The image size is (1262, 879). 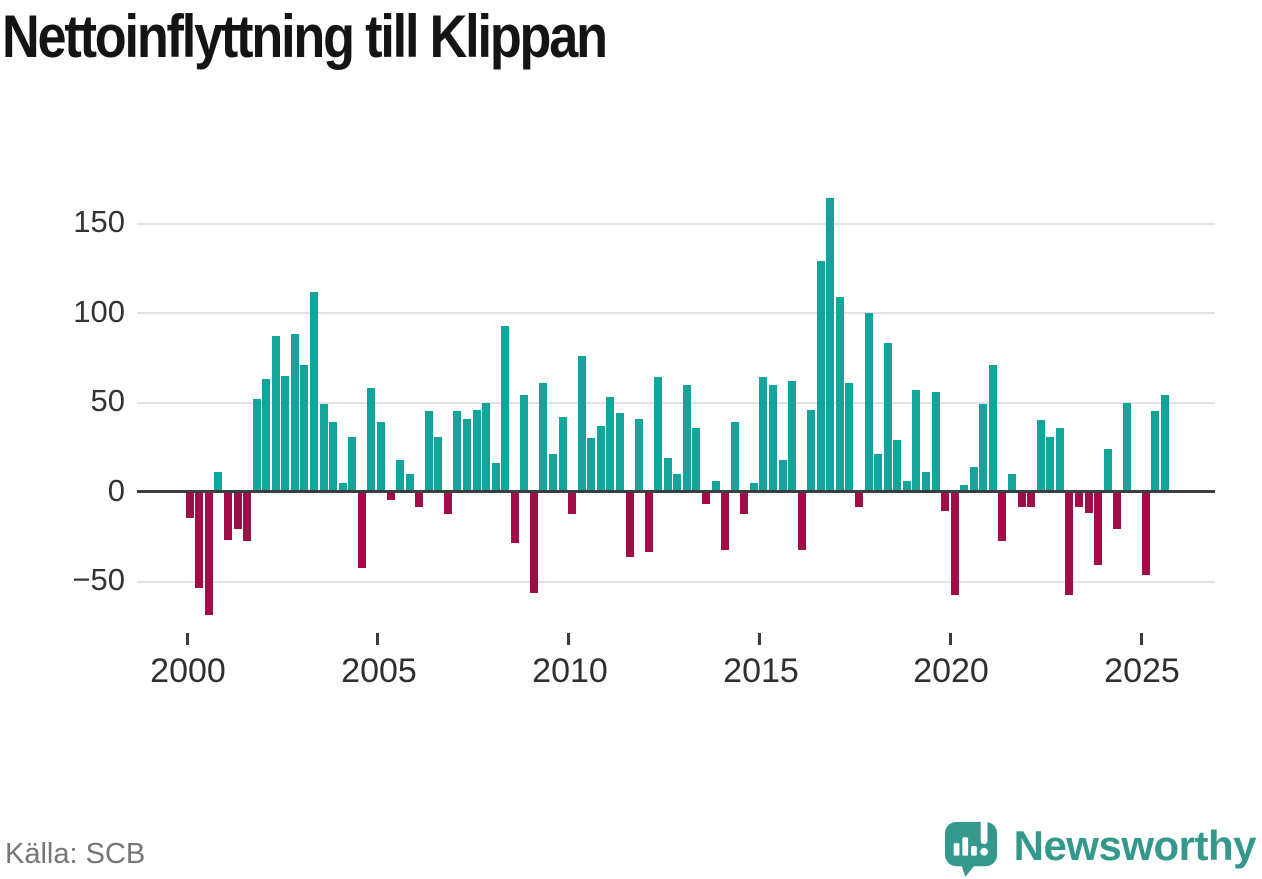 What do you see at coordinates (98, 579) in the screenshot?
I see `y-axis-label-neg50: −50` at bounding box center [98, 579].